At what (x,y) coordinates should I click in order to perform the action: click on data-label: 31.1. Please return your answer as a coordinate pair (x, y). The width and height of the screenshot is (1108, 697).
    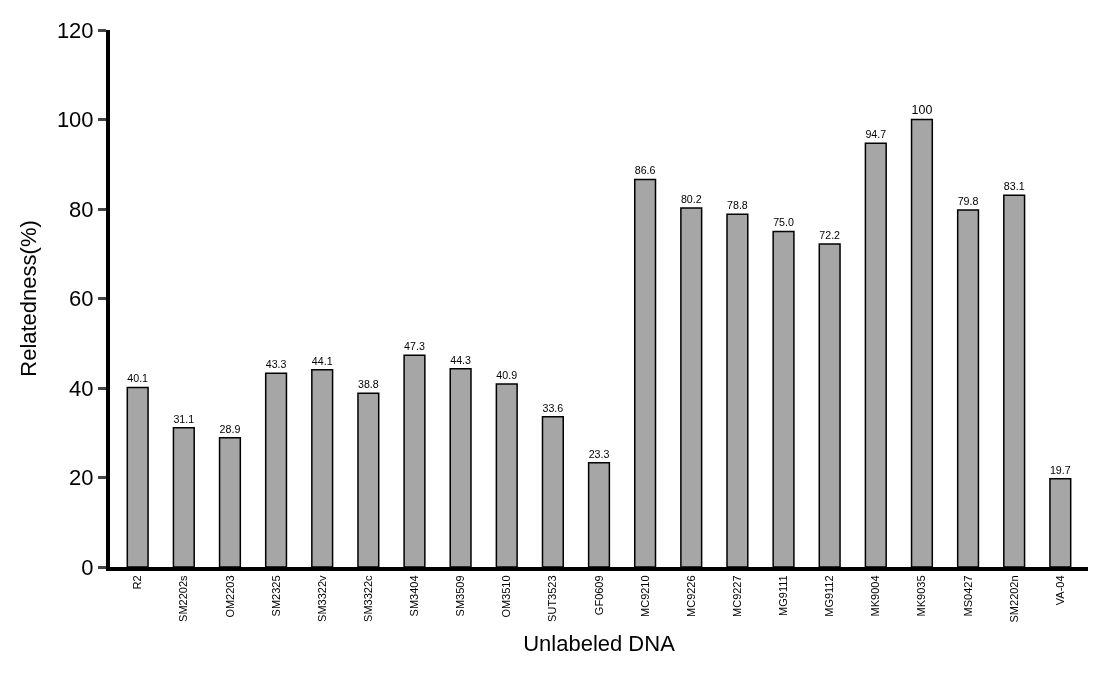
    Looking at the image, I should click on (184, 418).